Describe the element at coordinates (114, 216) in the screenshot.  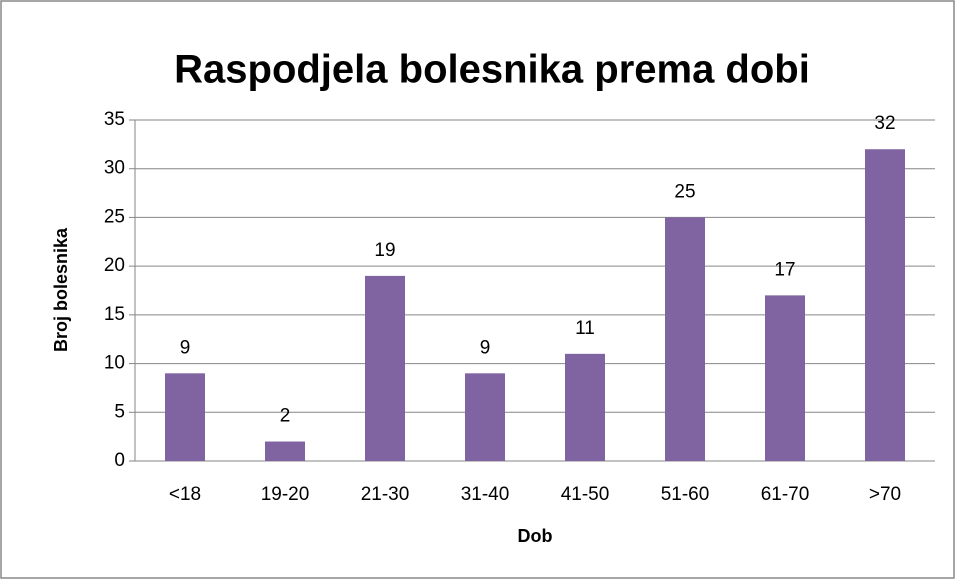
I see `y-tick-label: 25` at that location.